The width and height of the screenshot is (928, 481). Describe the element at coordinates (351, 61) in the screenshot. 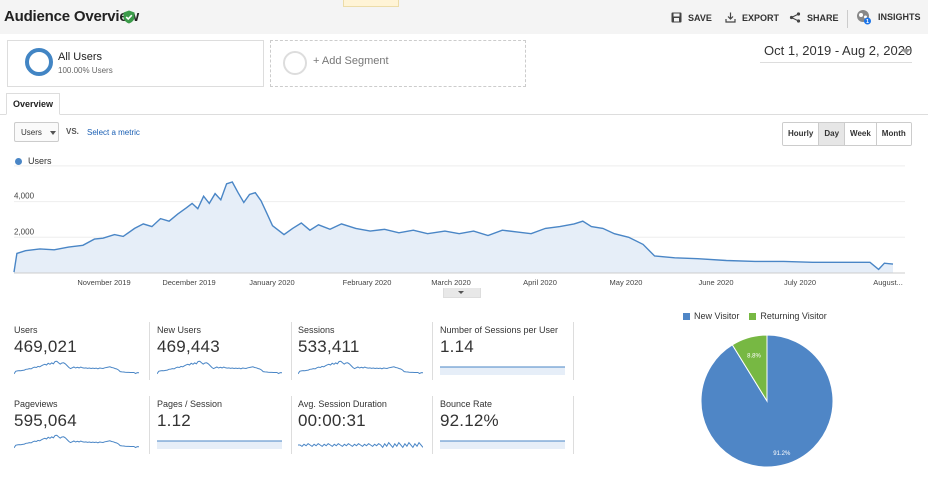

I see `add-segment-label: + Add Segment` at that location.